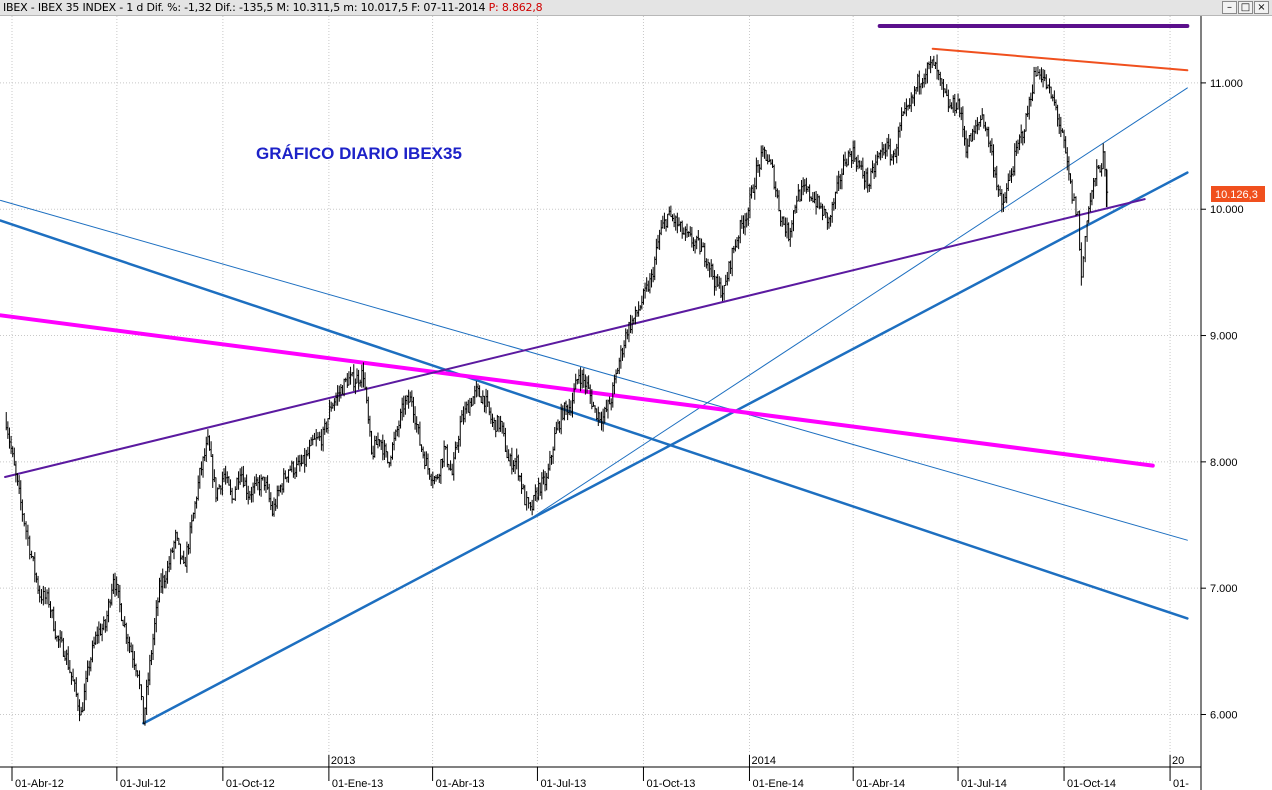 The image size is (1272, 790). What do you see at coordinates (250, 784) in the screenshot?
I see `x-tick-label-2: 01-Oct-12` at bounding box center [250, 784].